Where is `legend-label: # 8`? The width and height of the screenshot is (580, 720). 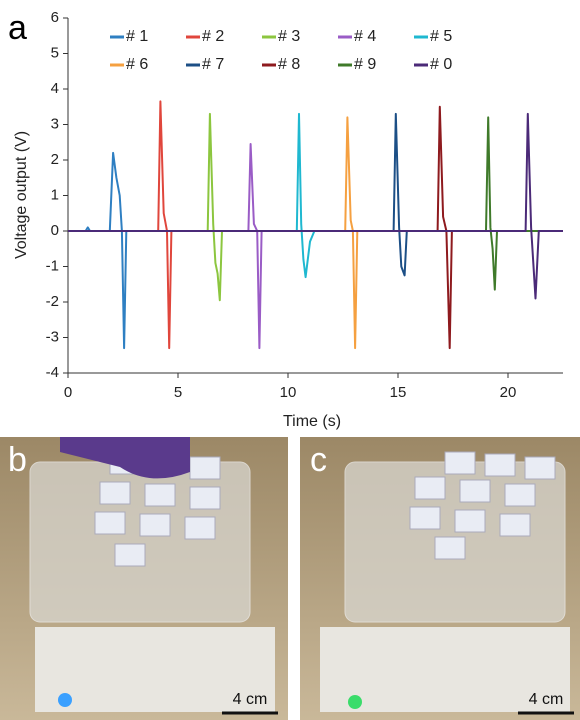 legend-label: # 8 is located at coordinates (289, 64).